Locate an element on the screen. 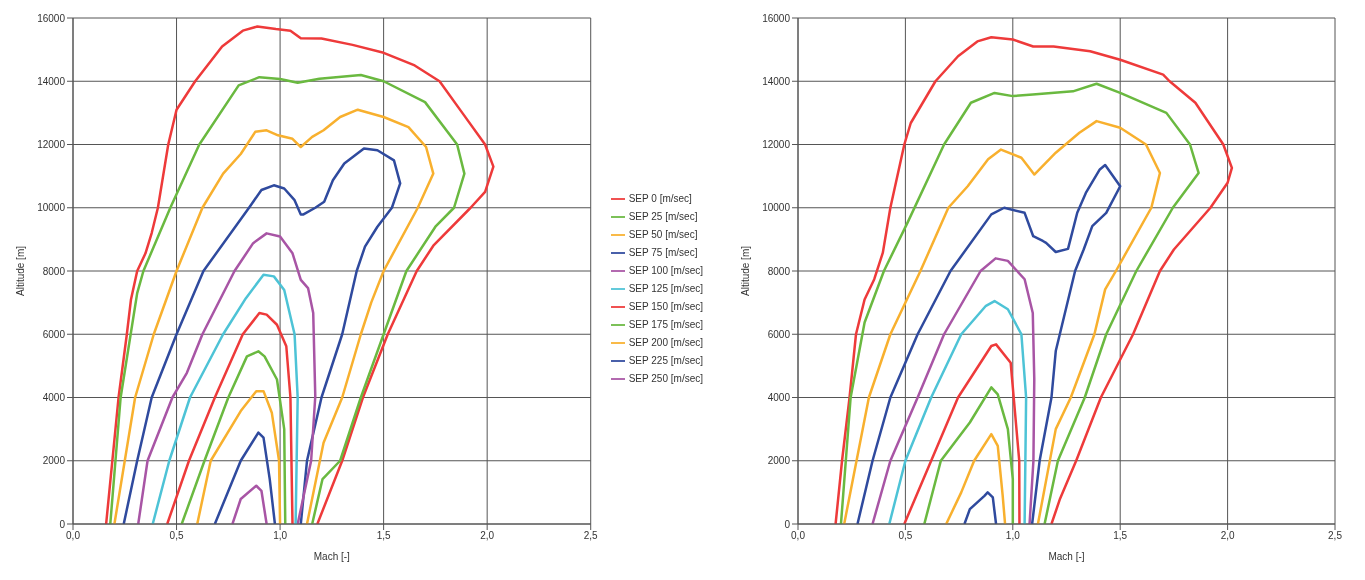 This screenshot has height=580, width=1365. legend-label: SEP 125 [m/sec] is located at coordinates (665, 288).